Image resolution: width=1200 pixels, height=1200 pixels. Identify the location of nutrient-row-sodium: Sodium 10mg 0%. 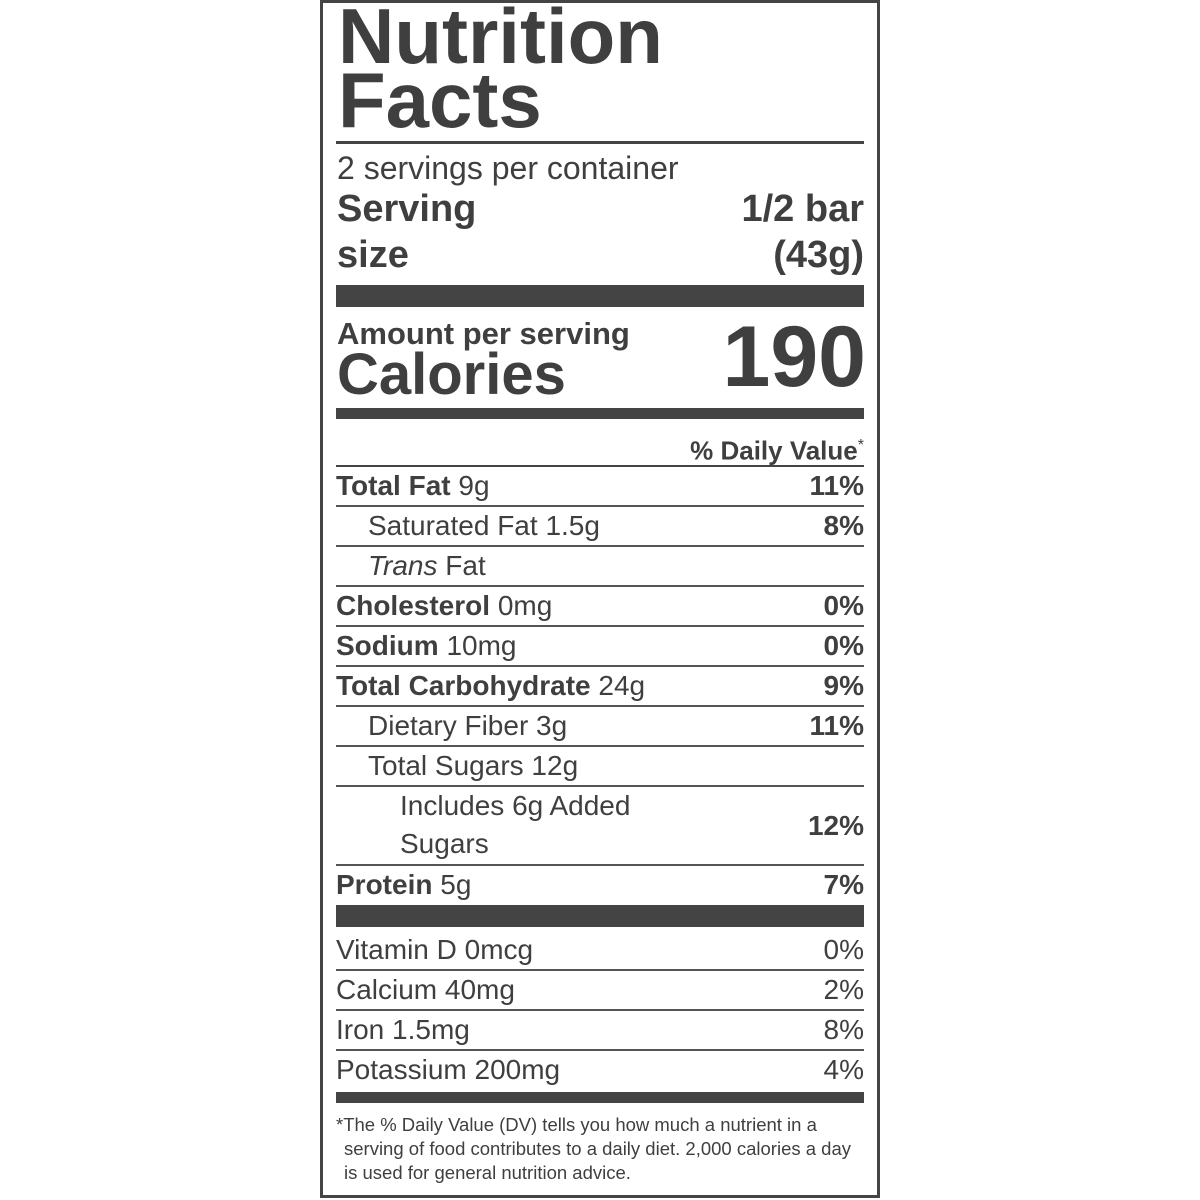
(600, 647).